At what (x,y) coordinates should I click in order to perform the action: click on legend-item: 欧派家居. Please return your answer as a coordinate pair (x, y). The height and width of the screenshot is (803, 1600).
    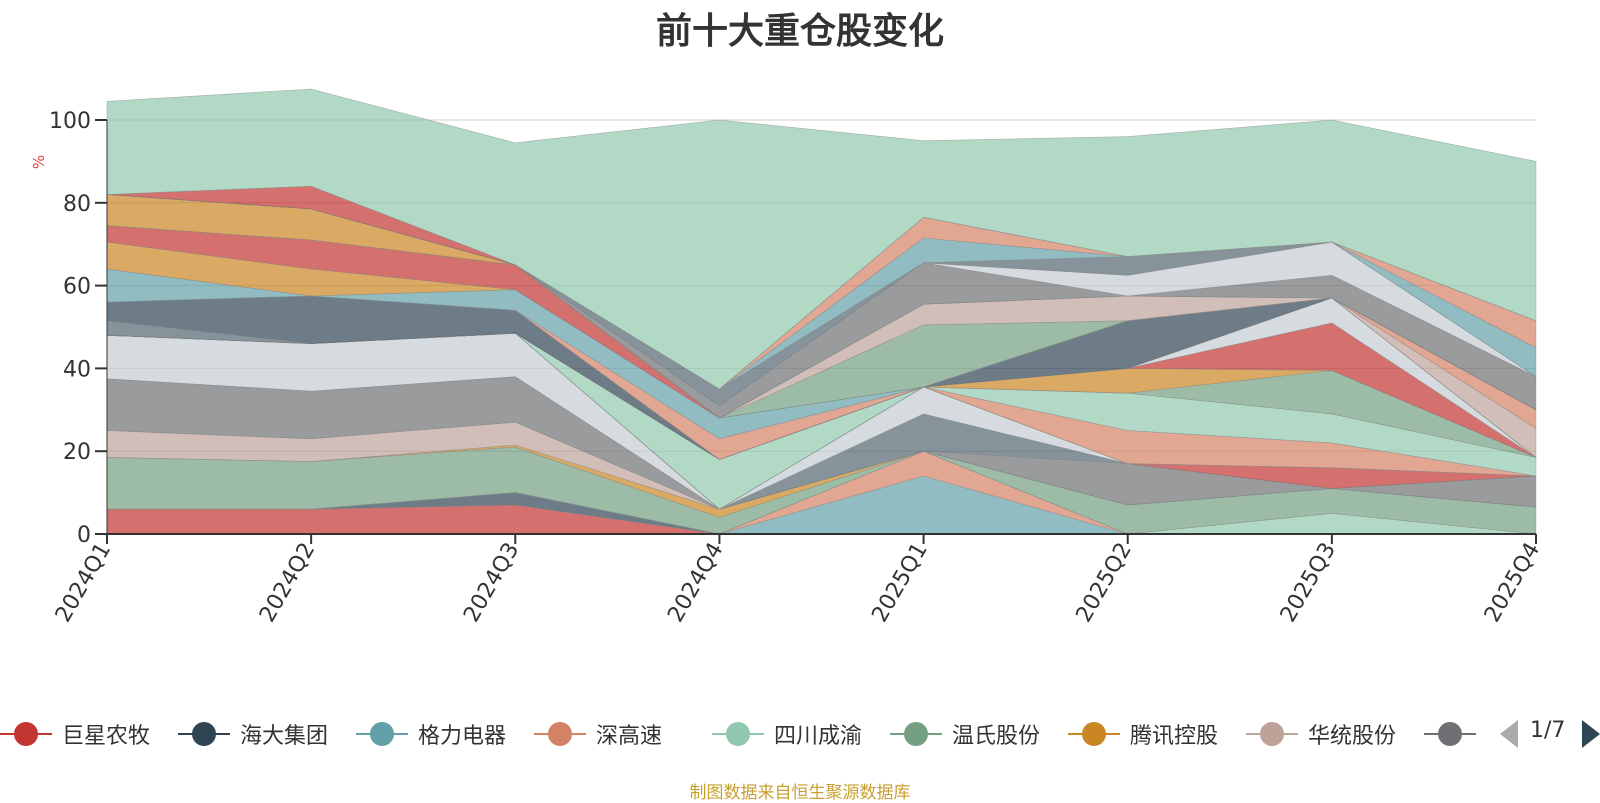
    Looking at the image, I should click on (1454, 734).